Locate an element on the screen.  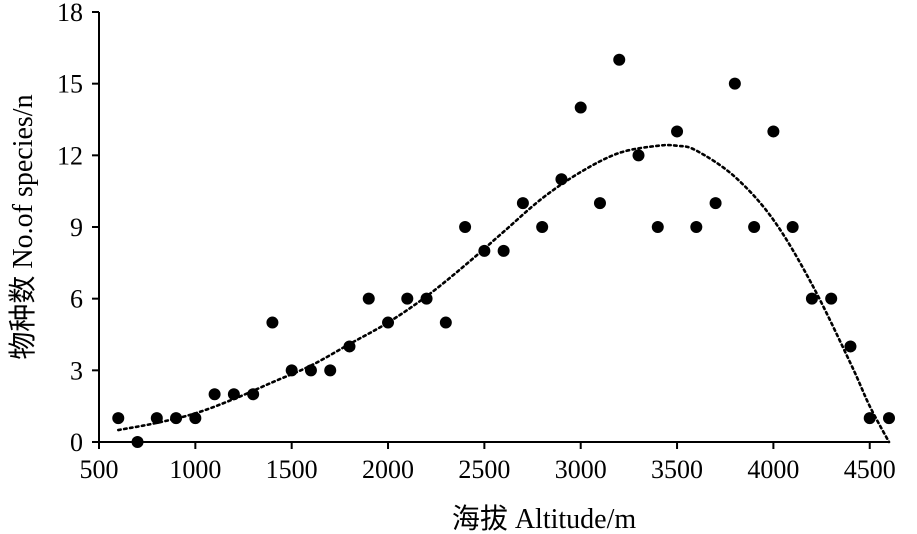
x-tick-label: 1500 is located at coordinates (292, 469).